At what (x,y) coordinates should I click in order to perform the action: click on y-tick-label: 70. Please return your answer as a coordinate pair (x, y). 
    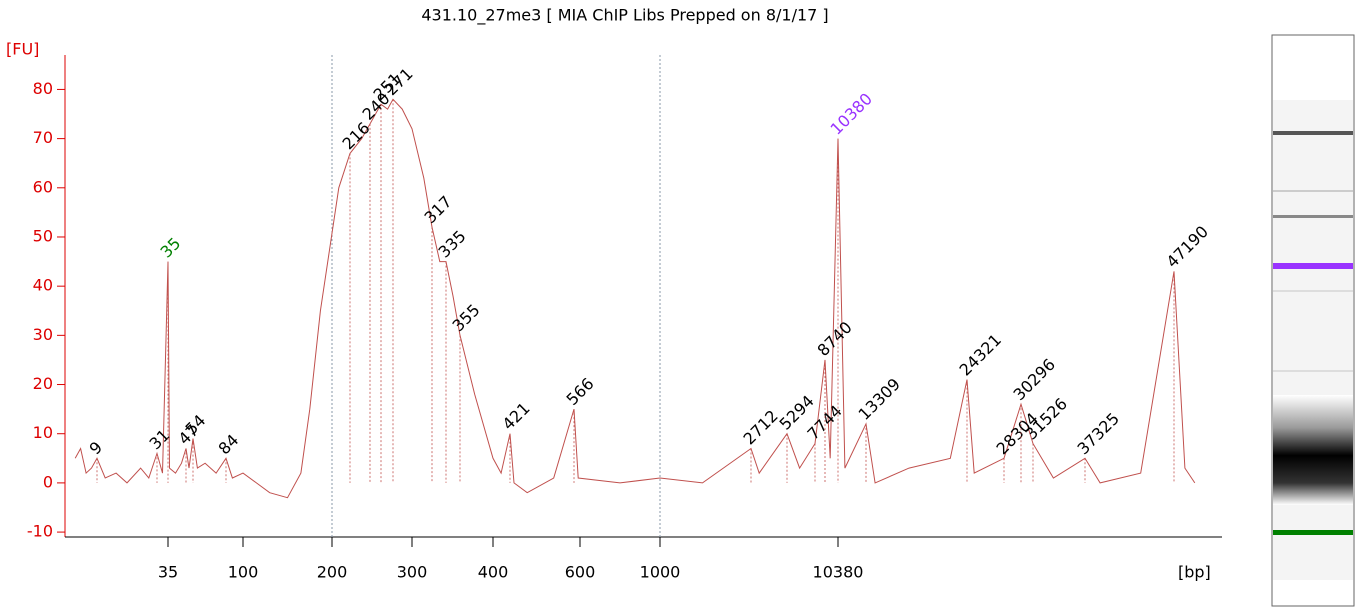
    Looking at the image, I should click on (43, 137).